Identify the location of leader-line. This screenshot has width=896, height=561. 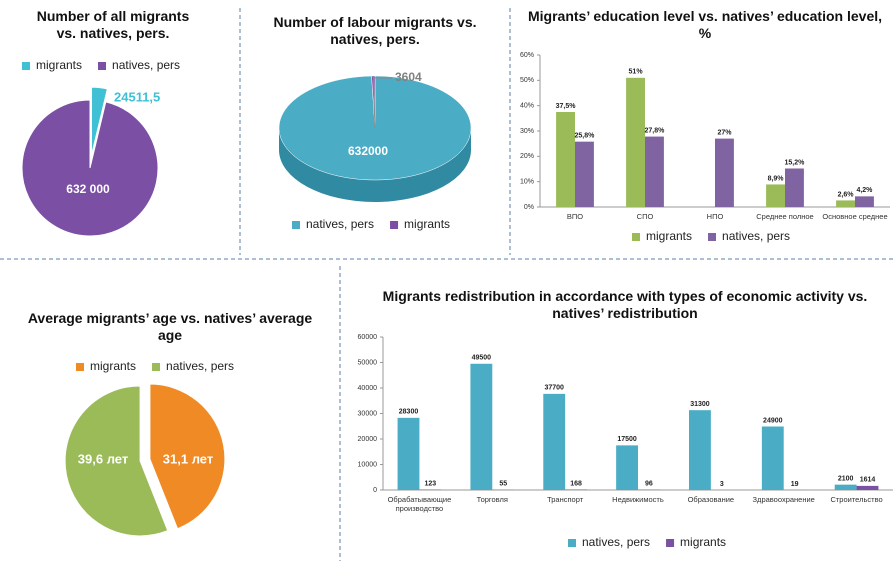
(382, 102).